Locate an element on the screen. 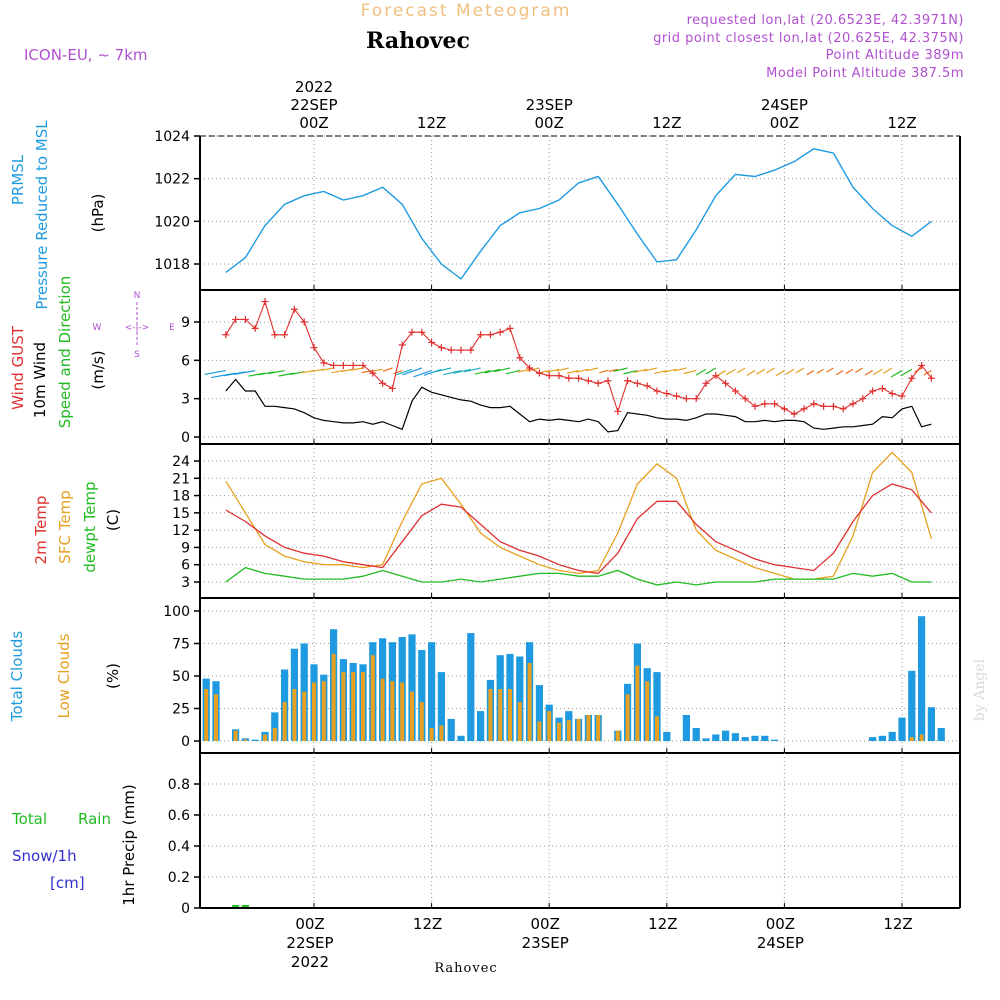 The width and height of the screenshot is (1000, 1000). top-hour-label: 12Z is located at coordinates (901, 123).